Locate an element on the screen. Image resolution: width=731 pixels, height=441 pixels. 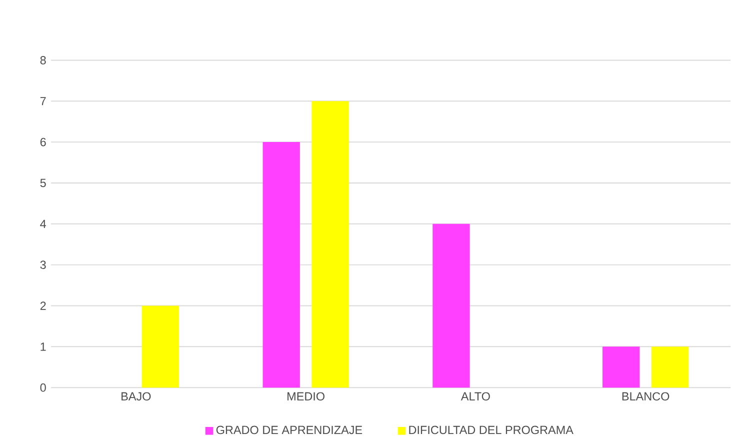
x-tick-label: ALTO is located at coordinates (475, 396).